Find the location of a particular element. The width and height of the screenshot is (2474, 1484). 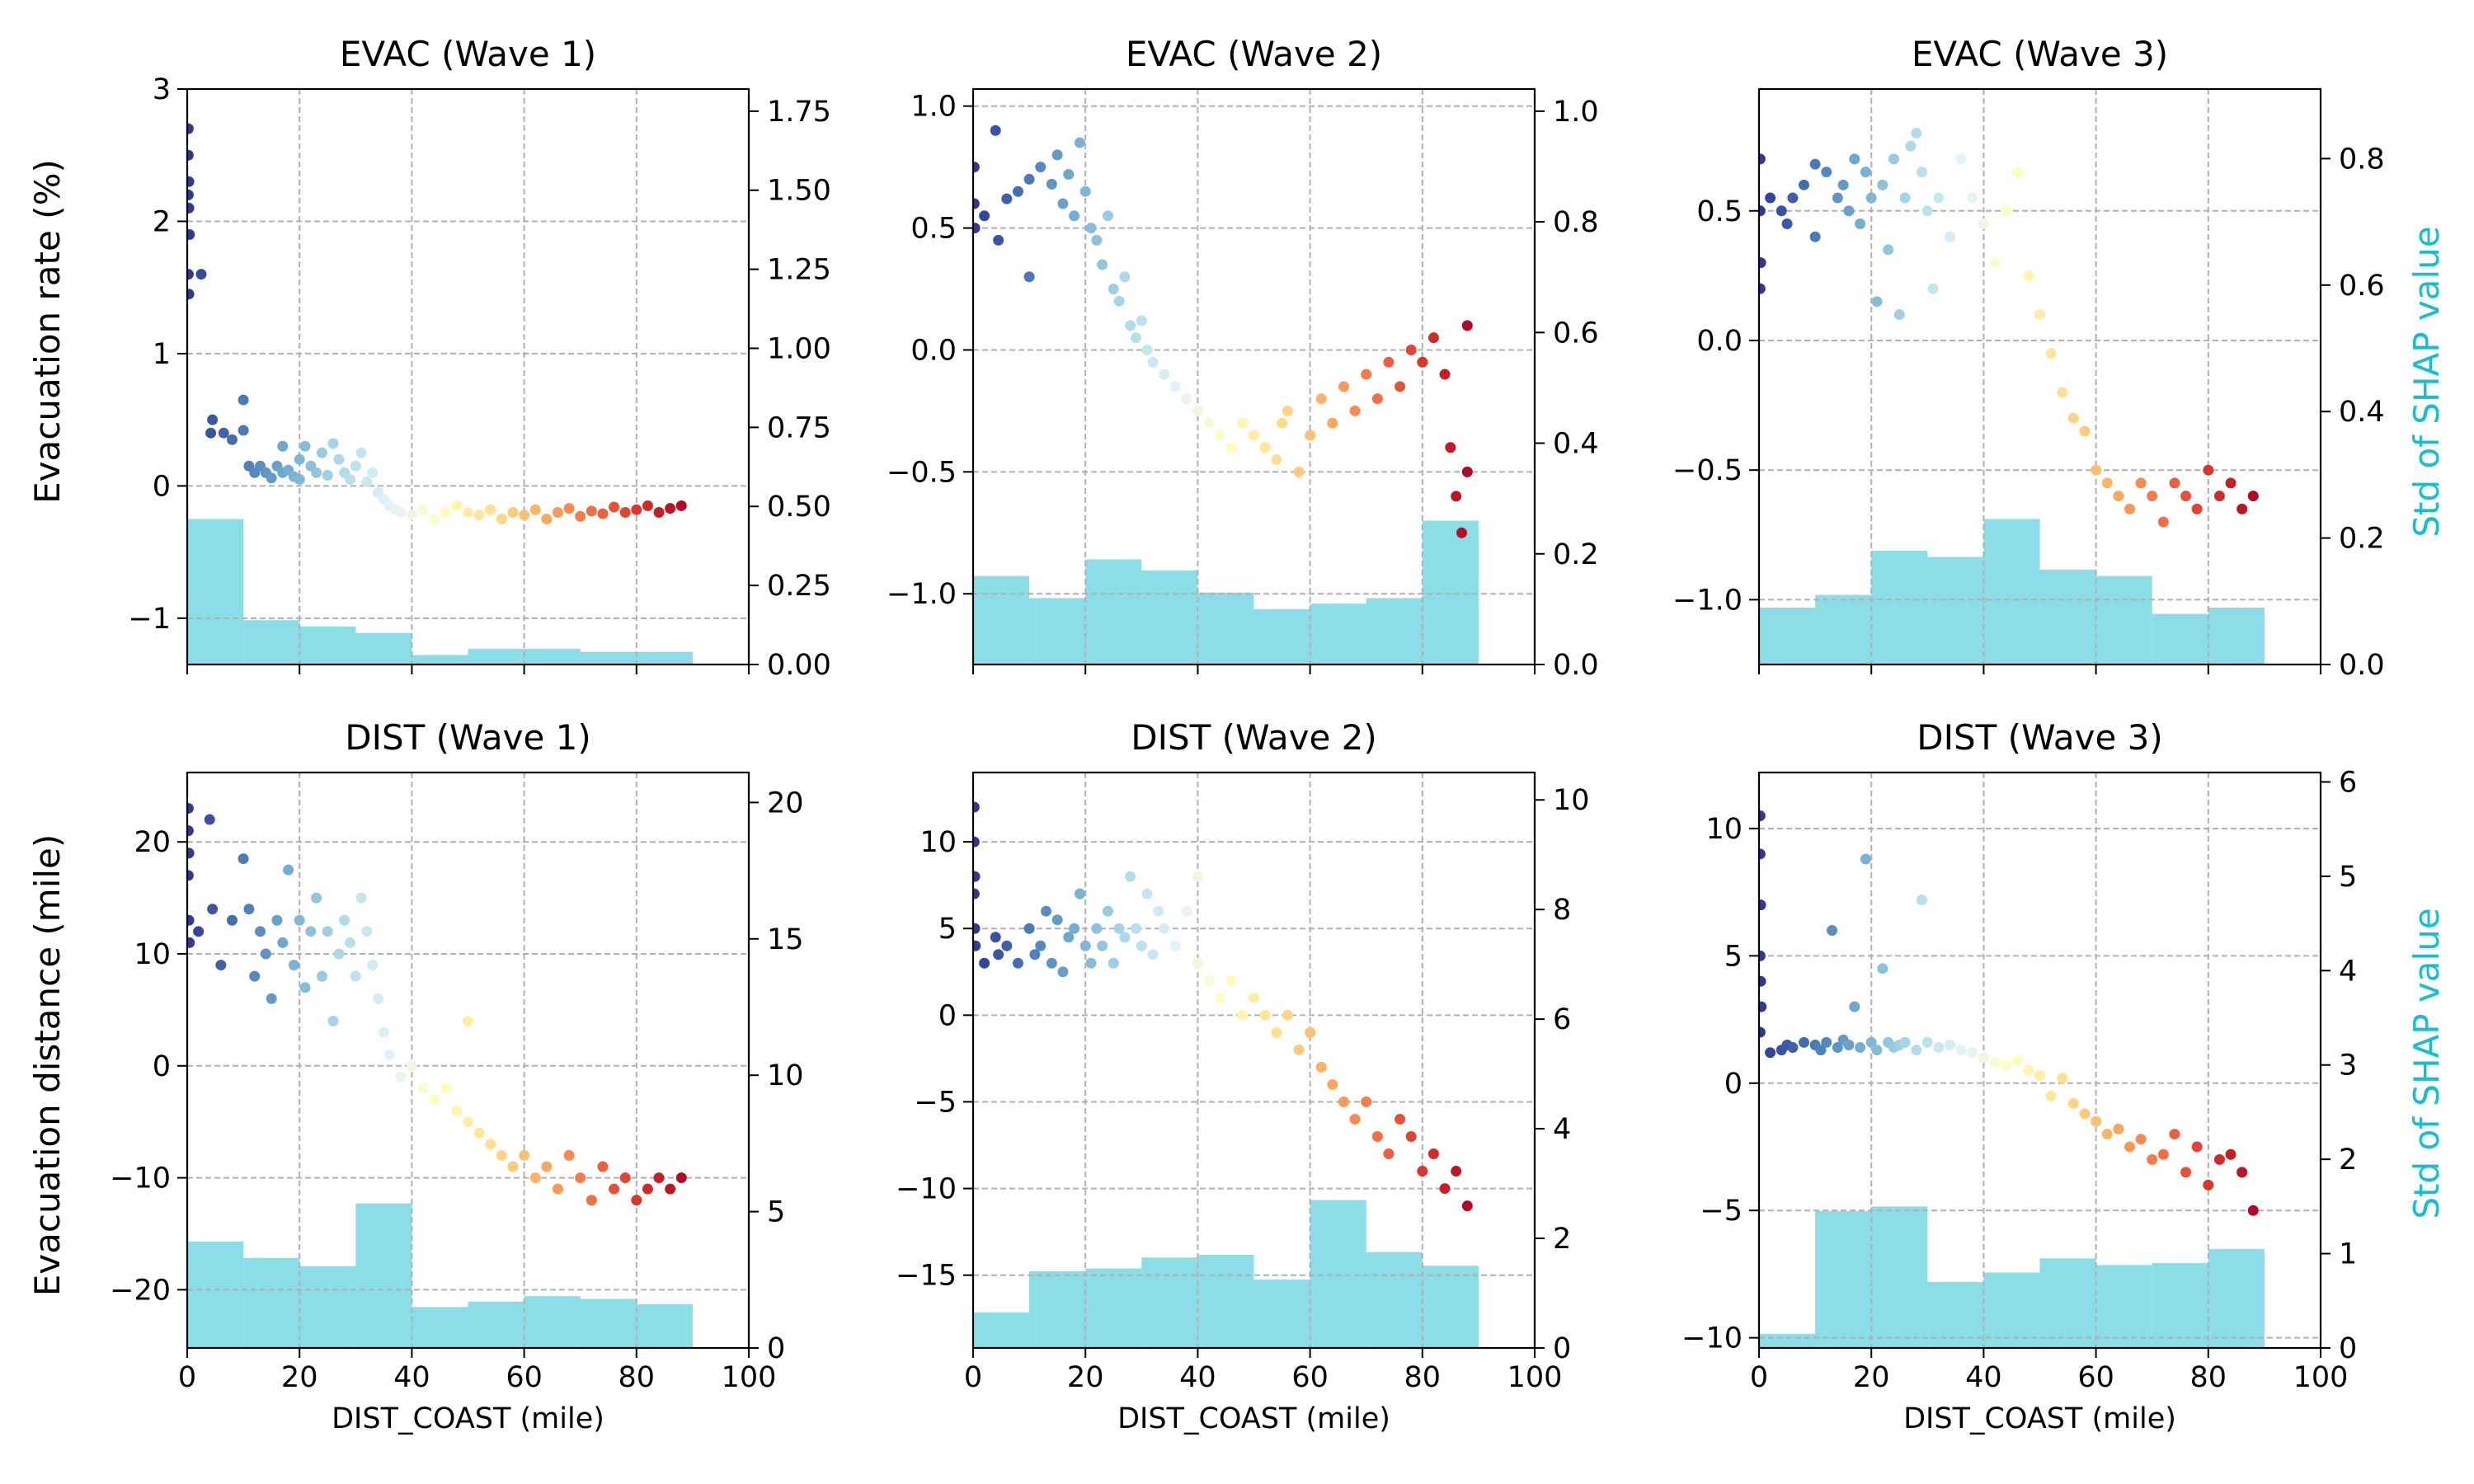

y2-tick-label: 1.0 is located at coordinates (1576, 112).